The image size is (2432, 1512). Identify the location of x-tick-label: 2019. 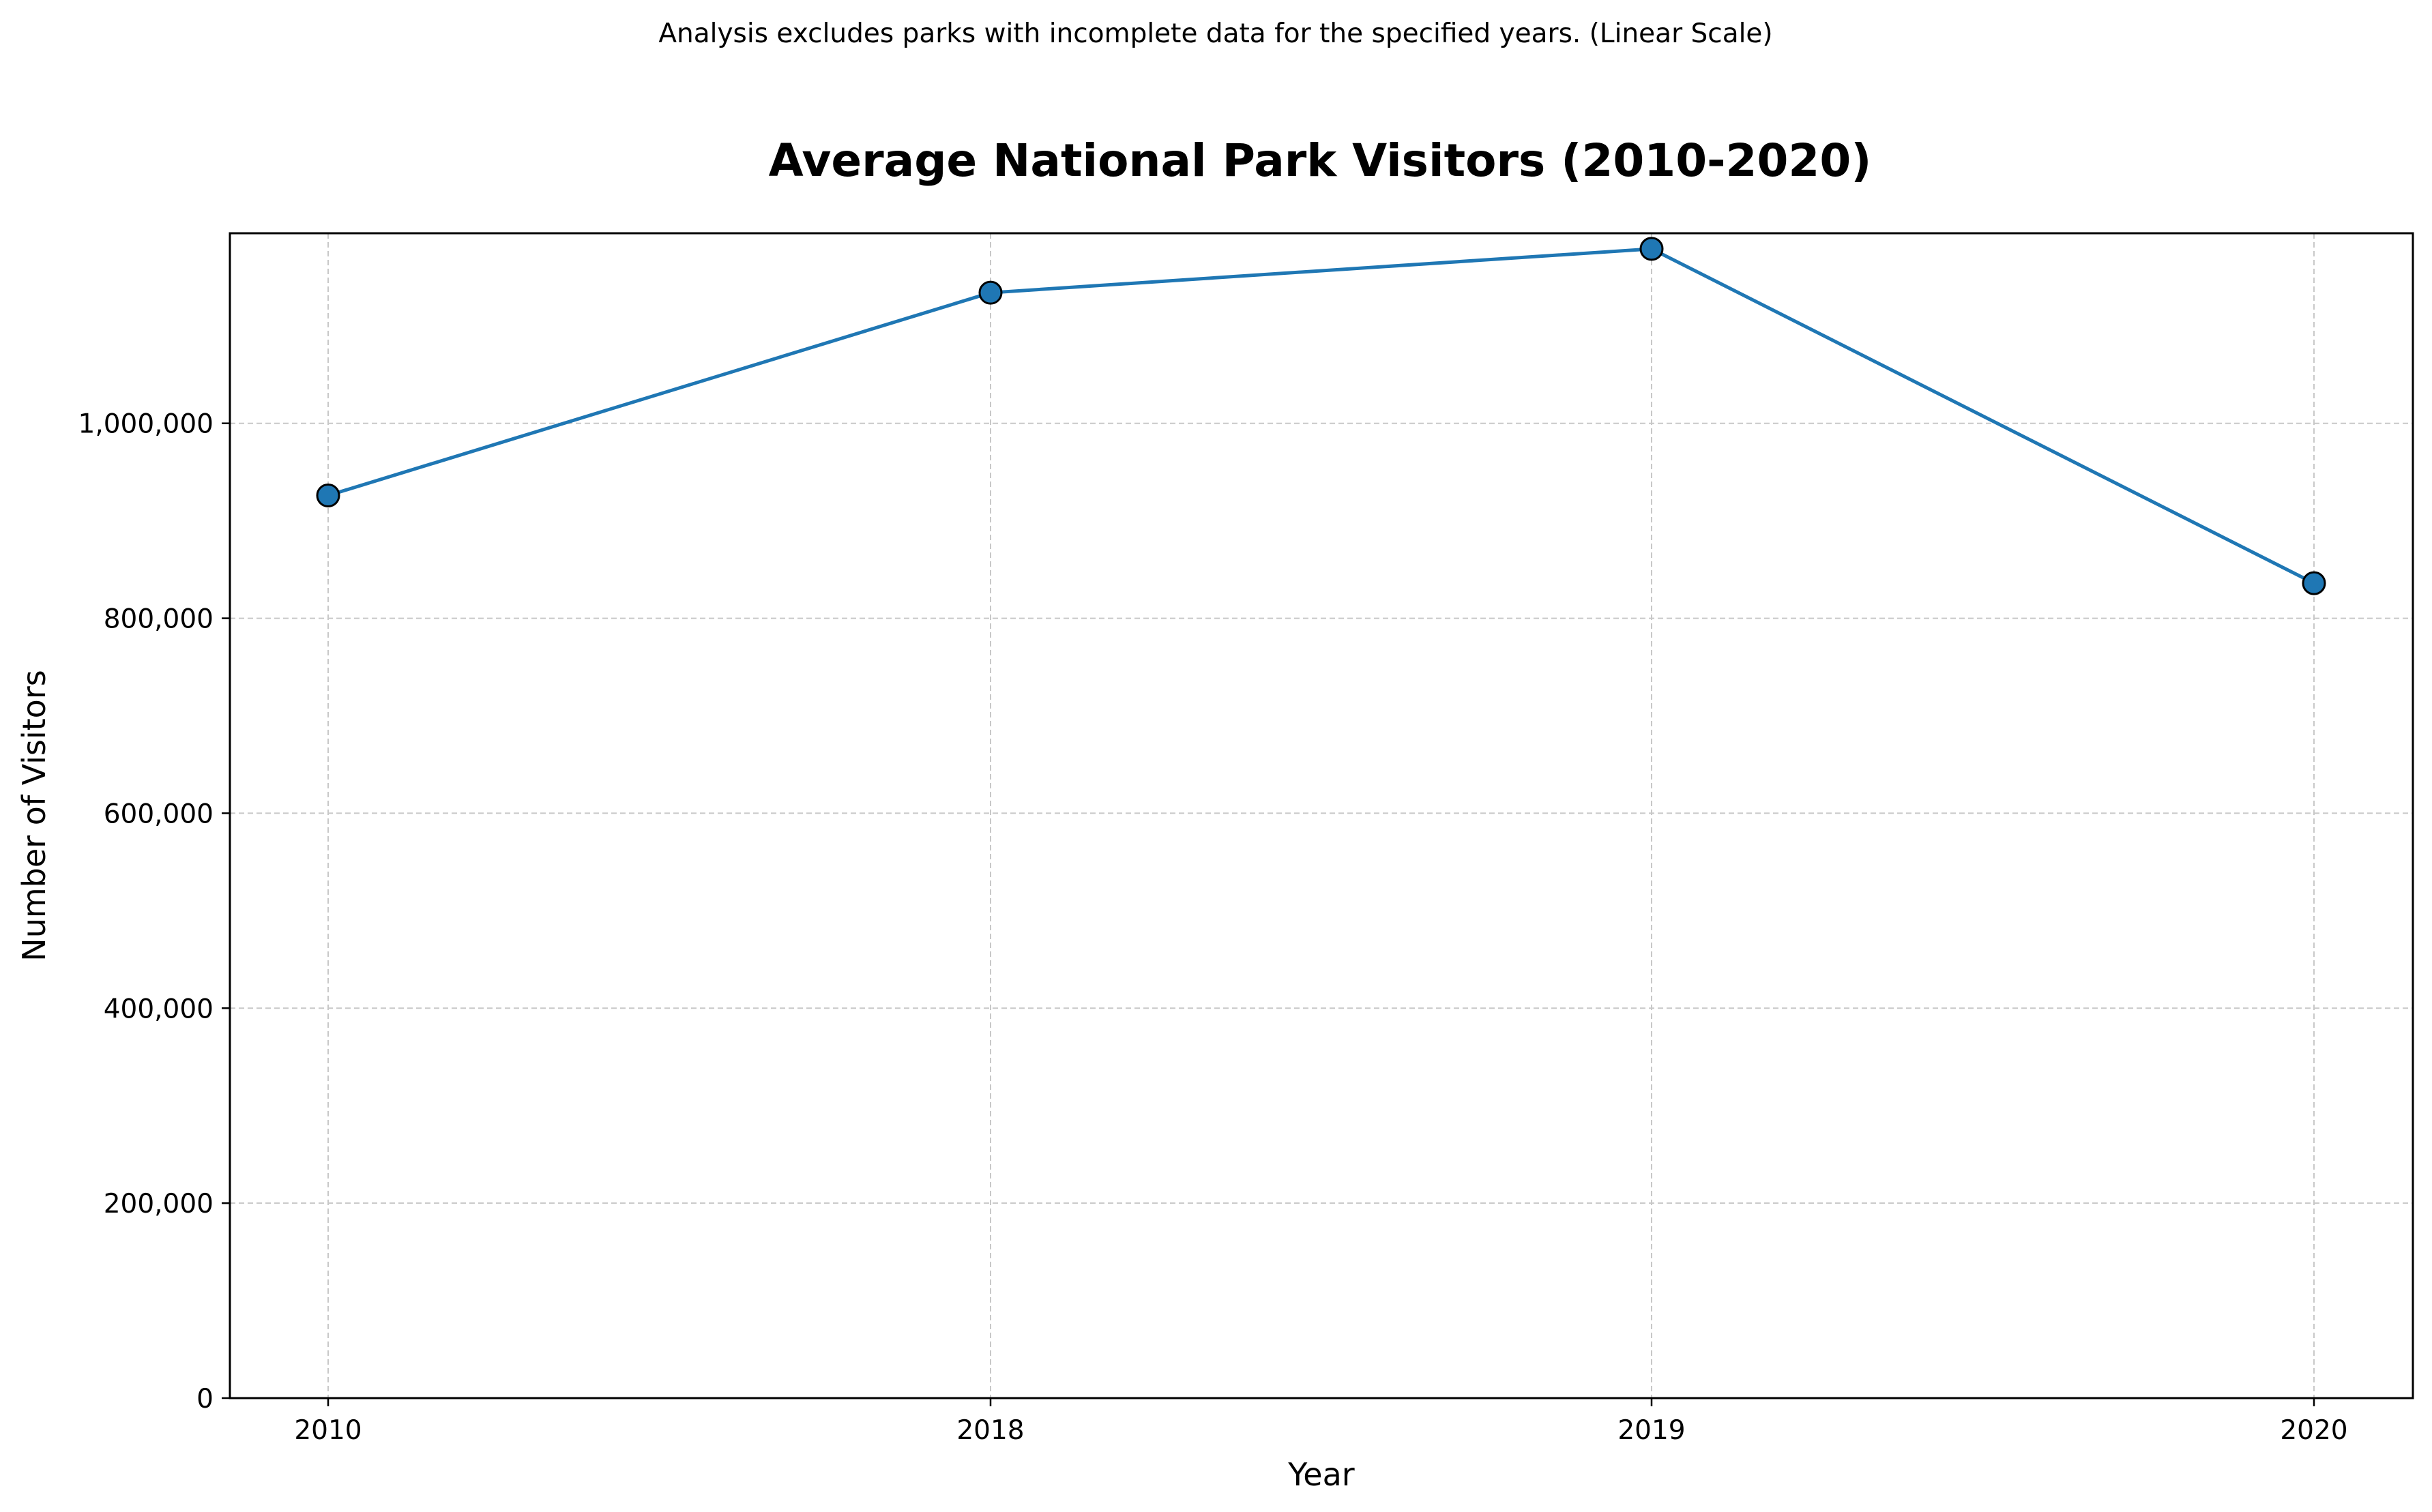
(1651, 1430).